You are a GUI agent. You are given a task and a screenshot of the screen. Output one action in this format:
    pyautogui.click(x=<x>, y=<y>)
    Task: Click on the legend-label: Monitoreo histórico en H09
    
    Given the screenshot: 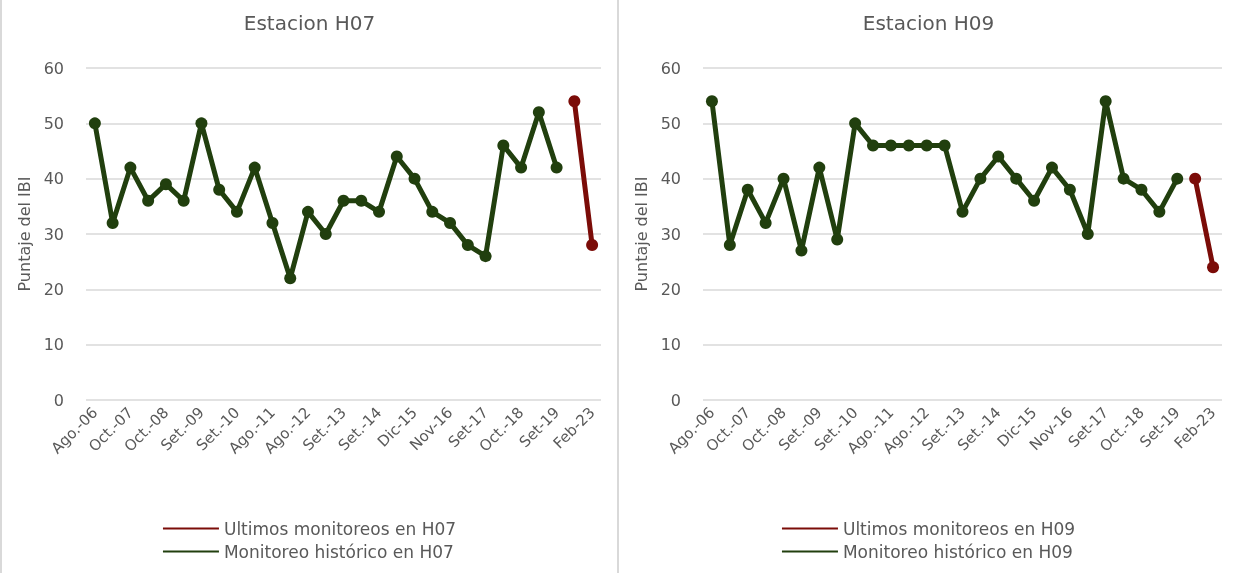 What is the action you would take?
    pyautogui.click(x=957, y=551)
    